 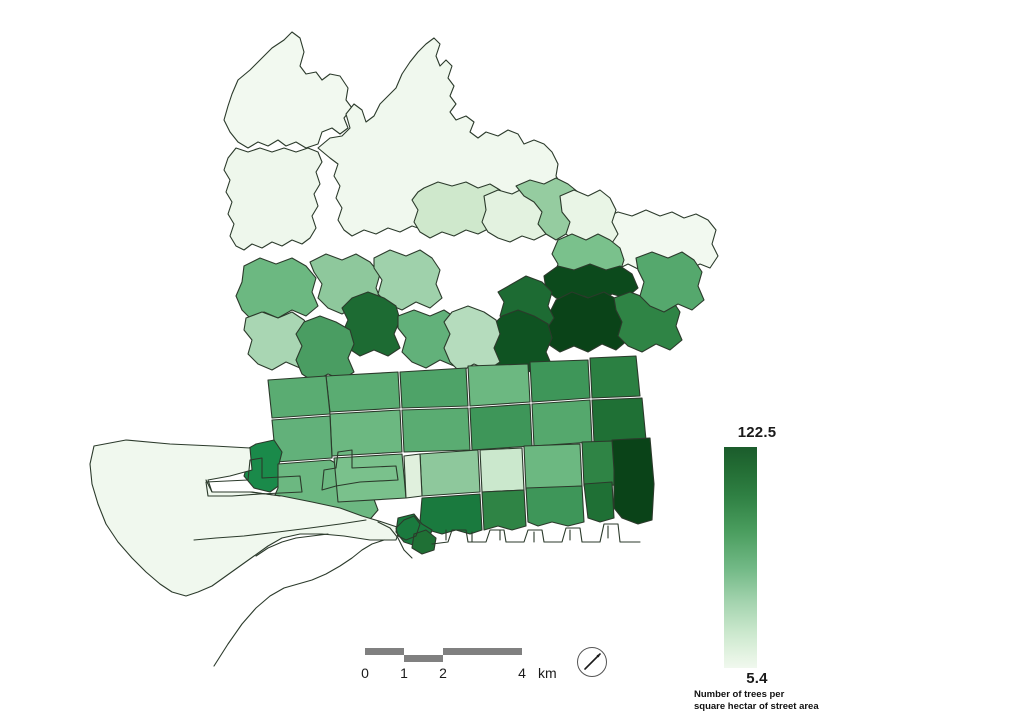 What do you see at coordinates (292, 545) in the screenshot?
I see `port-breakwater` at bounding box center [292, 545].